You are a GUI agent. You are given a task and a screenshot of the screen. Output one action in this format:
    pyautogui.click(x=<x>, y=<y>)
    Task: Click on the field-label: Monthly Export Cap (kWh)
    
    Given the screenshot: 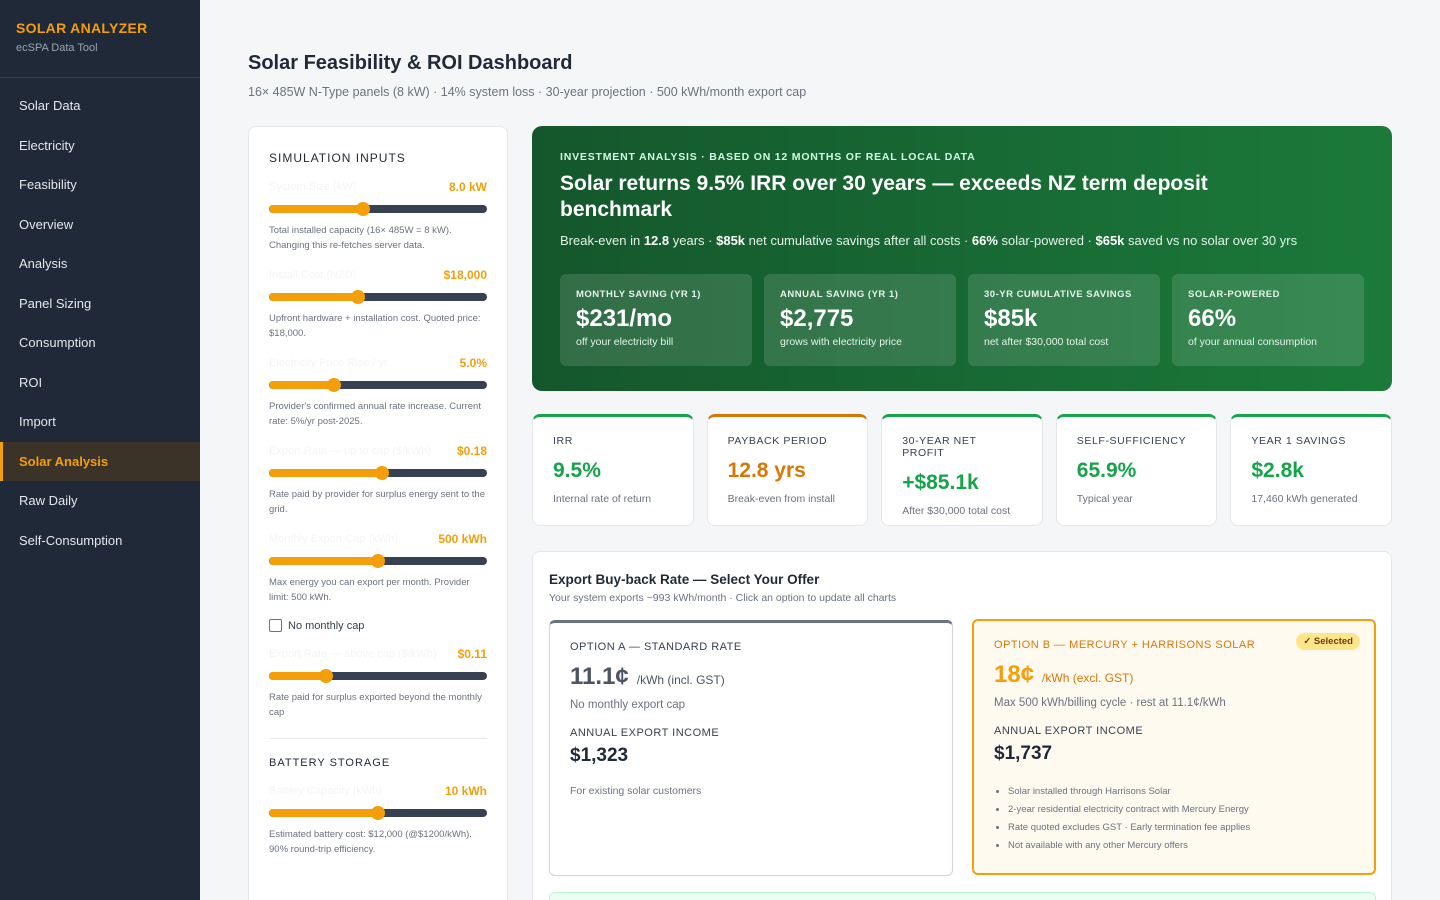 What is the action you would take?
    pyautogui.click(x=333, y=539)
    